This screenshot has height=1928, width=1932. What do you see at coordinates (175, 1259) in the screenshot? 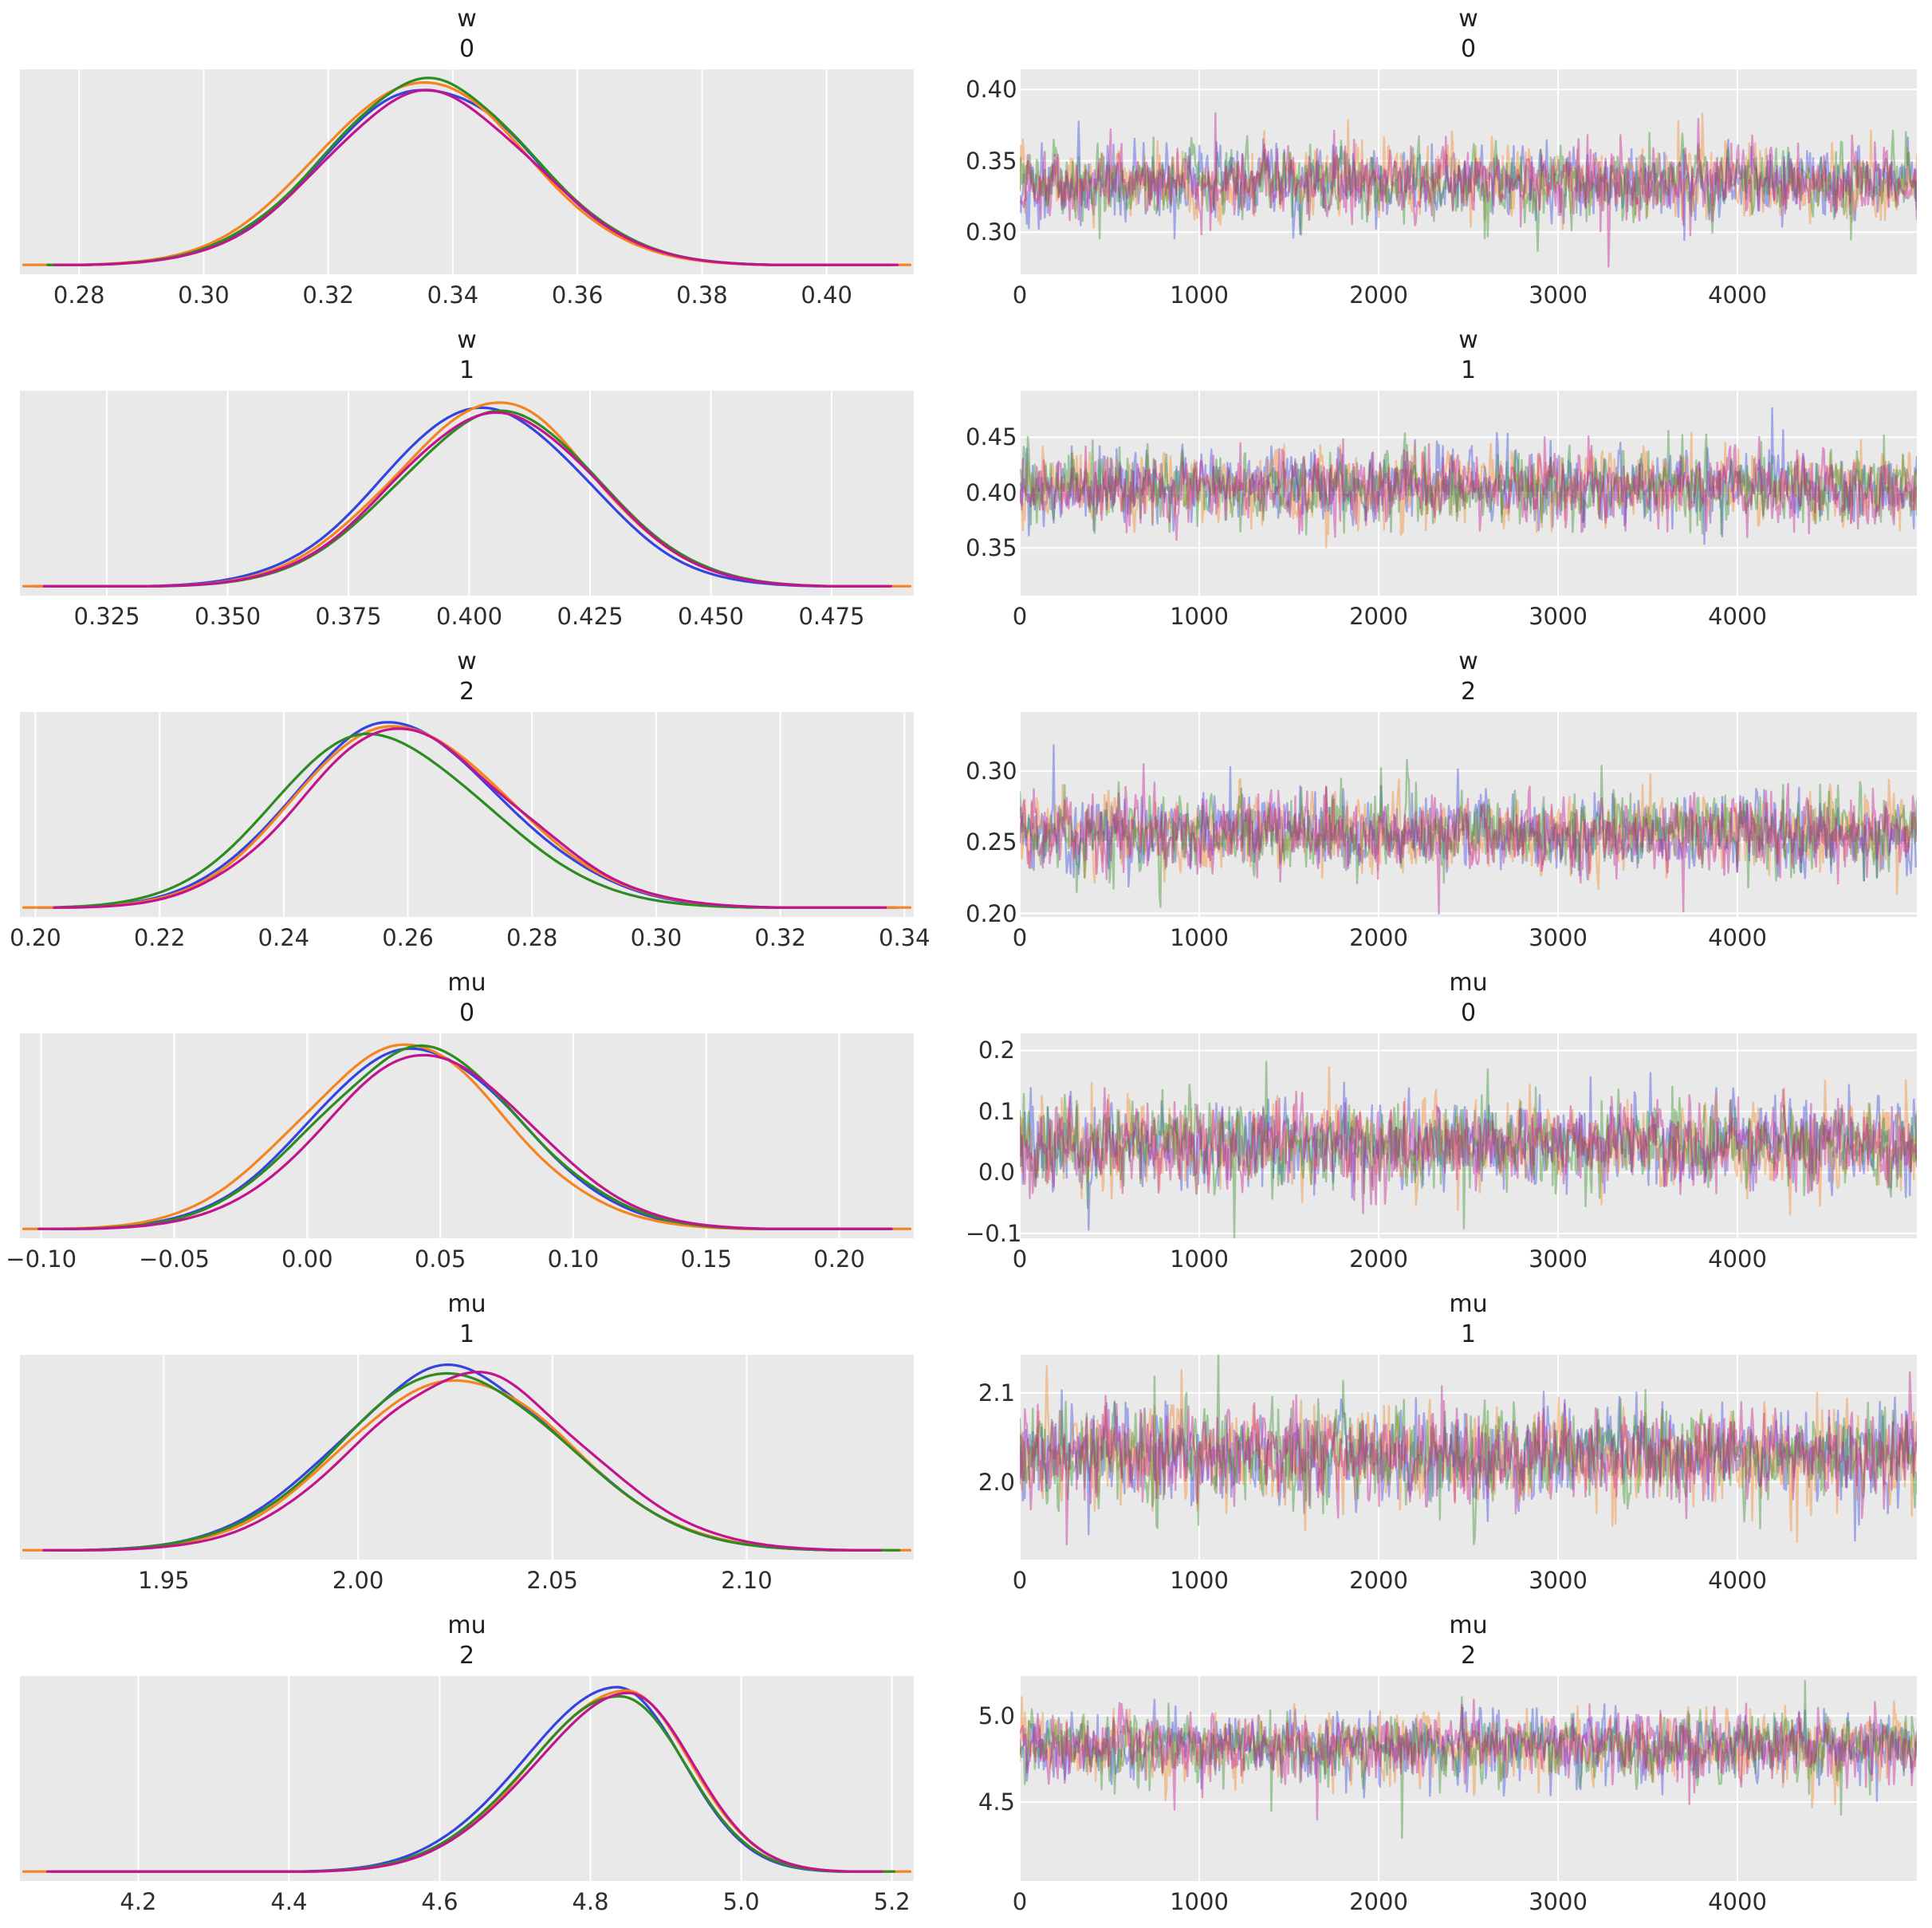
I see `kde-x-tick-label: −0.05` at bounding box center [175, 1259].